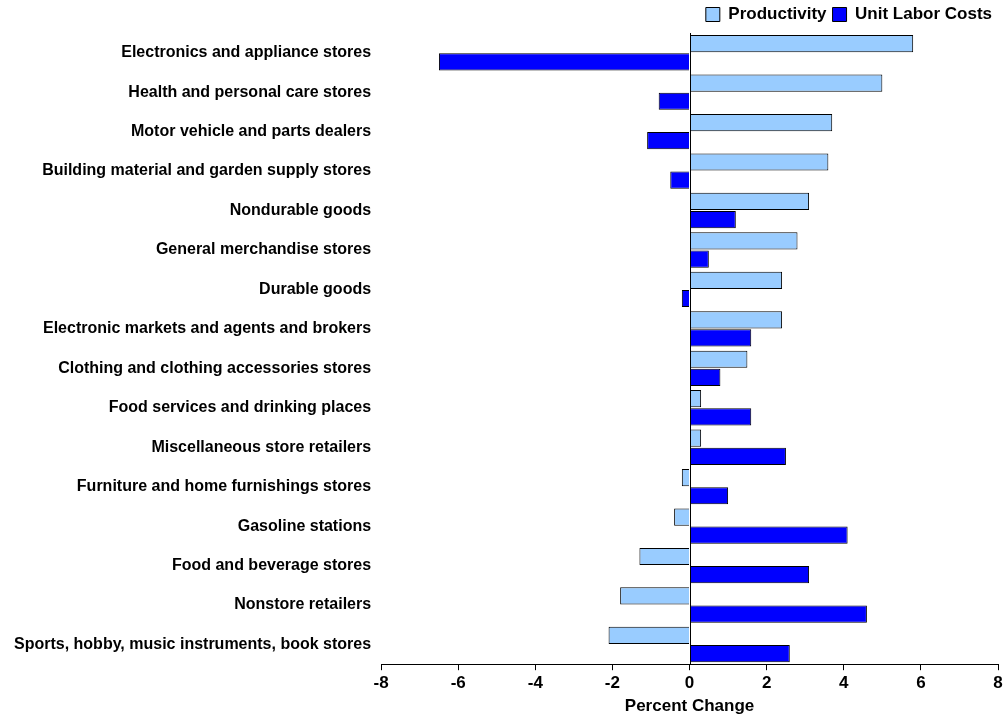 Image resolution: width=1008 pixels, height=723 pixels. Describe the element at coordinates (207, 170) in the screenshot. I see `y-tick-label: Building material and garden supply stores` at that location.